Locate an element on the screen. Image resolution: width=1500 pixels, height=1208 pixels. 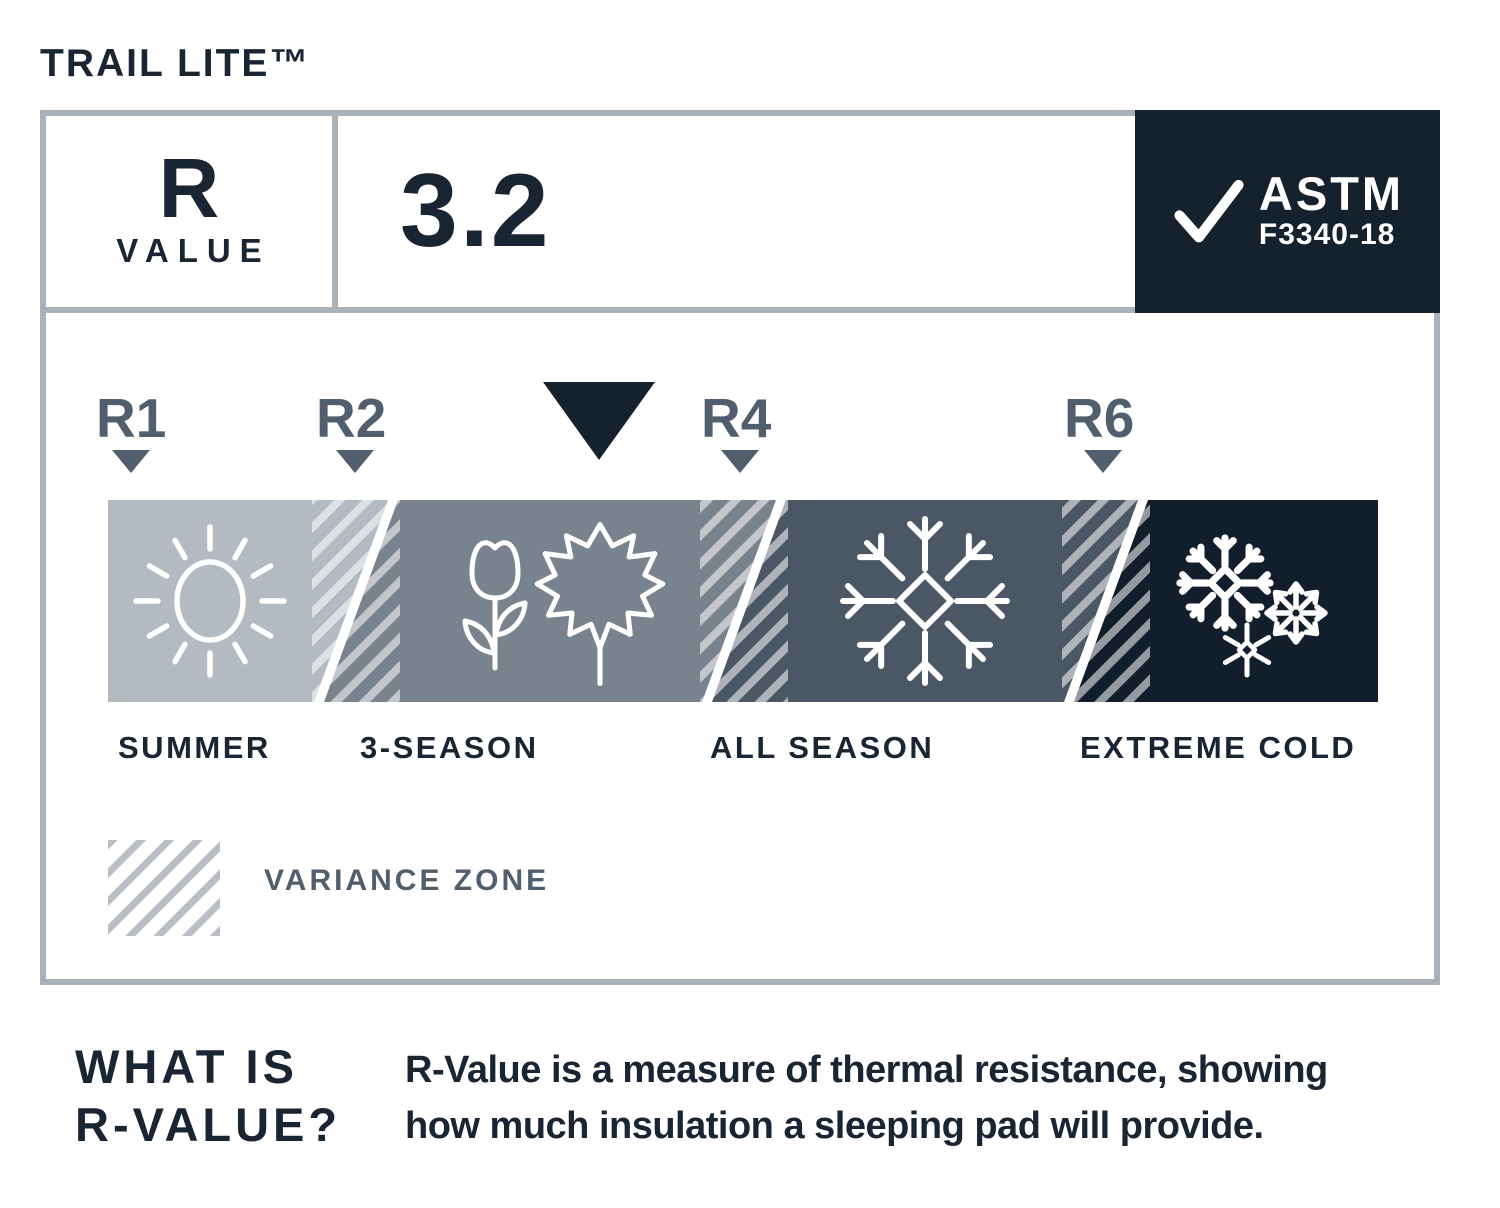
footer-heading-line2: R-VALUE? is located at coordinates (208, 1124).